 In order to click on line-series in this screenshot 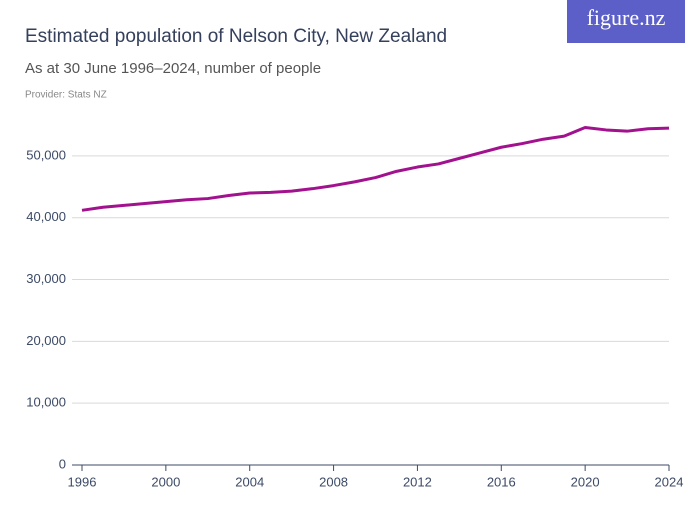, I will do `click(375, 168)`.